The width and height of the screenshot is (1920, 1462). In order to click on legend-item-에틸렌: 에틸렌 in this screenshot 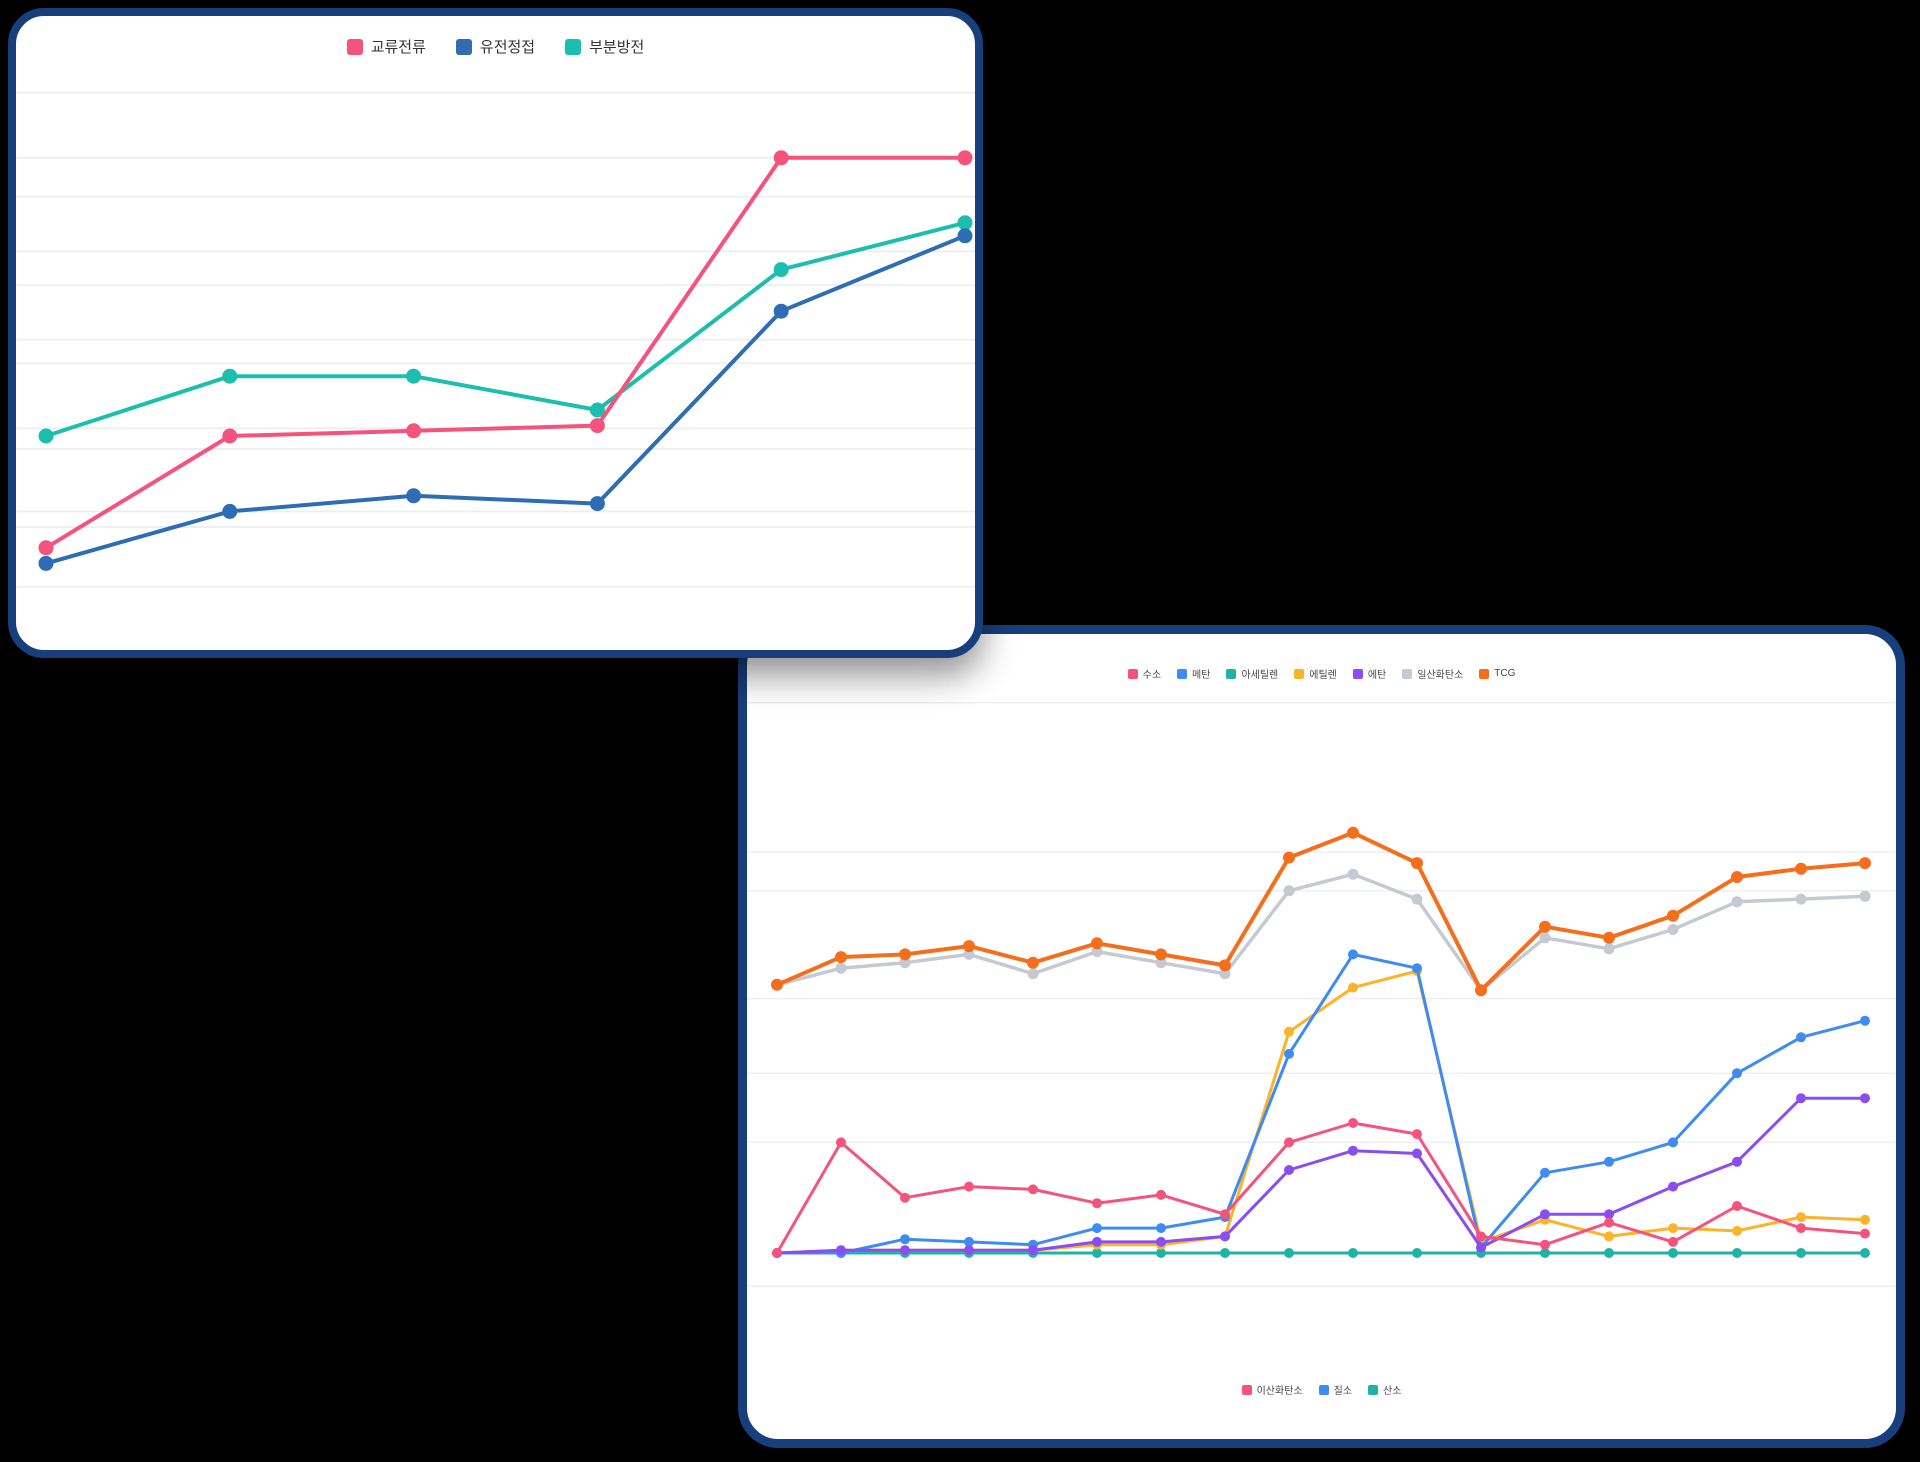, I will do `click(1315, 673)`.